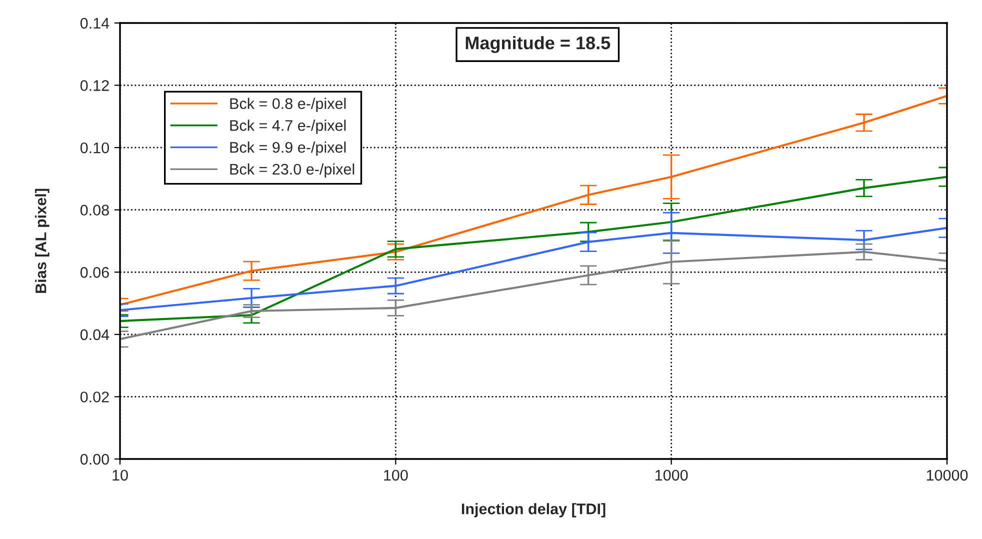 The height and width of the screenshot is (539, 982). What do you see at coordinates (94, 148) in the screenshot?
I see `y-tick-label: 0.10` at bounding box center [94, 148].